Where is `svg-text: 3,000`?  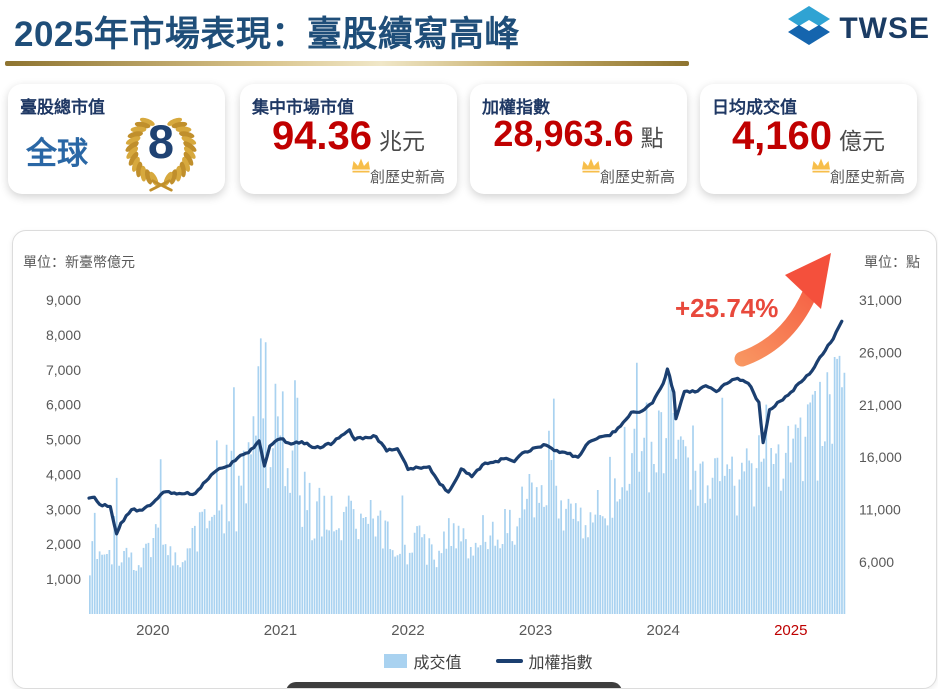
svg-text: 3,000 is located at coordinates (63, 509).